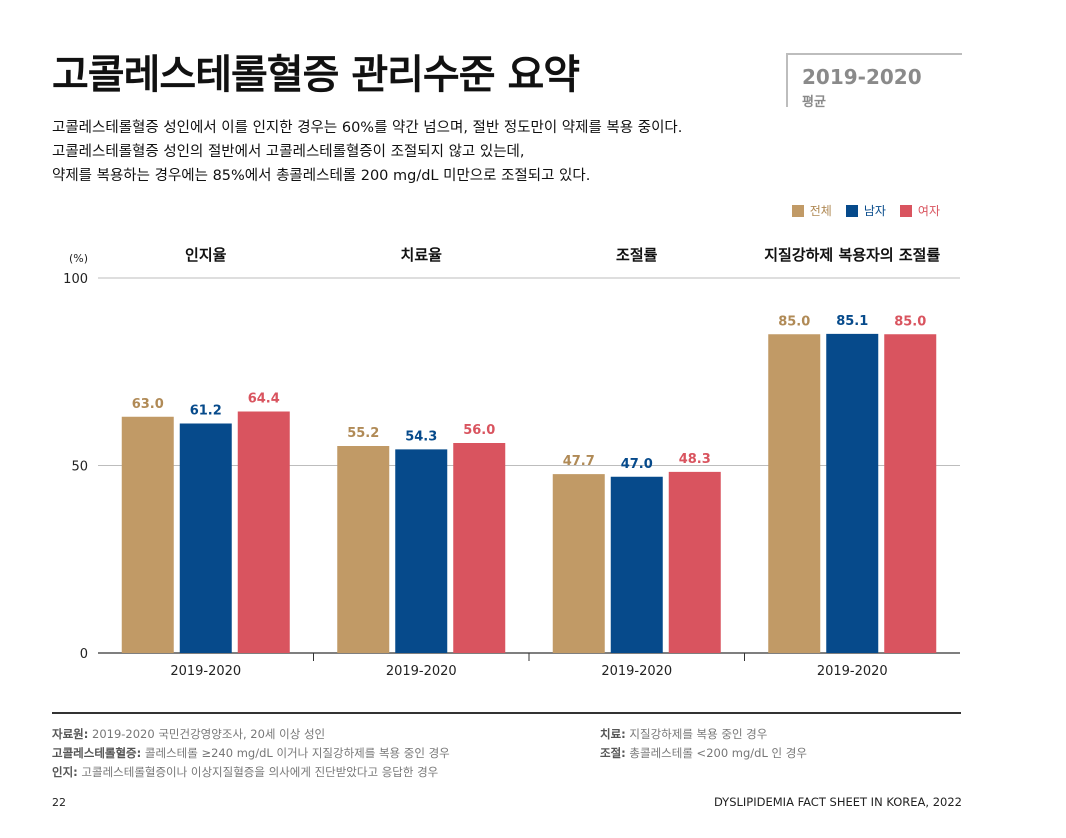 The width and height of the screenshot is (1066, 838). I want to click on legend-item-total: 전체, so click(811, 210).